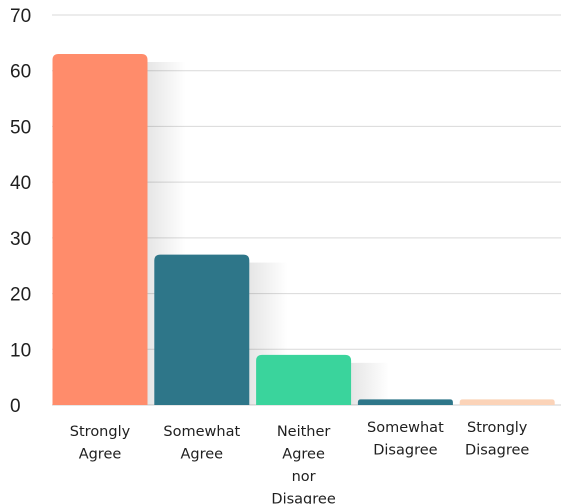  What do you see at coordinates (201, 443) in the screenshot?
I see `x-tick-label: Somewhat Agree` at bounding box center [201, 443].